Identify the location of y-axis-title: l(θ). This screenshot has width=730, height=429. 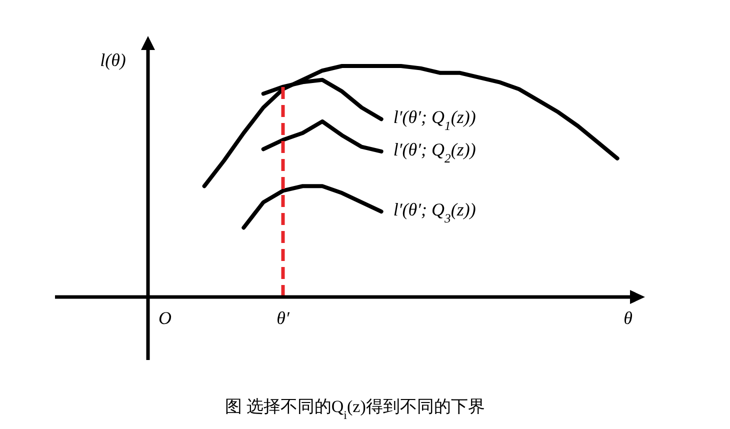
(113, 60).